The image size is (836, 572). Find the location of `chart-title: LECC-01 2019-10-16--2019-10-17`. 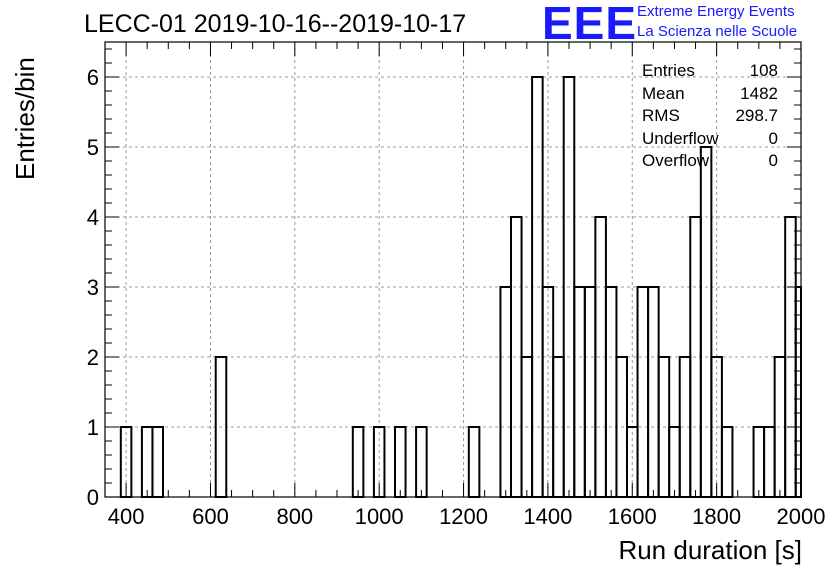

chart-title: LECC-01 2019-10-16--2019-10-17 is located at coordinates (275, 24).